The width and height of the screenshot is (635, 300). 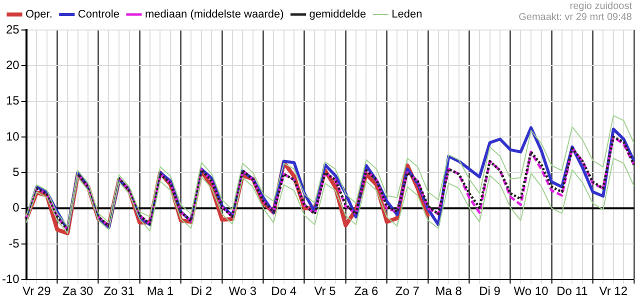 I want to click on y-tick-label: -5, so click(x=14, y=243).